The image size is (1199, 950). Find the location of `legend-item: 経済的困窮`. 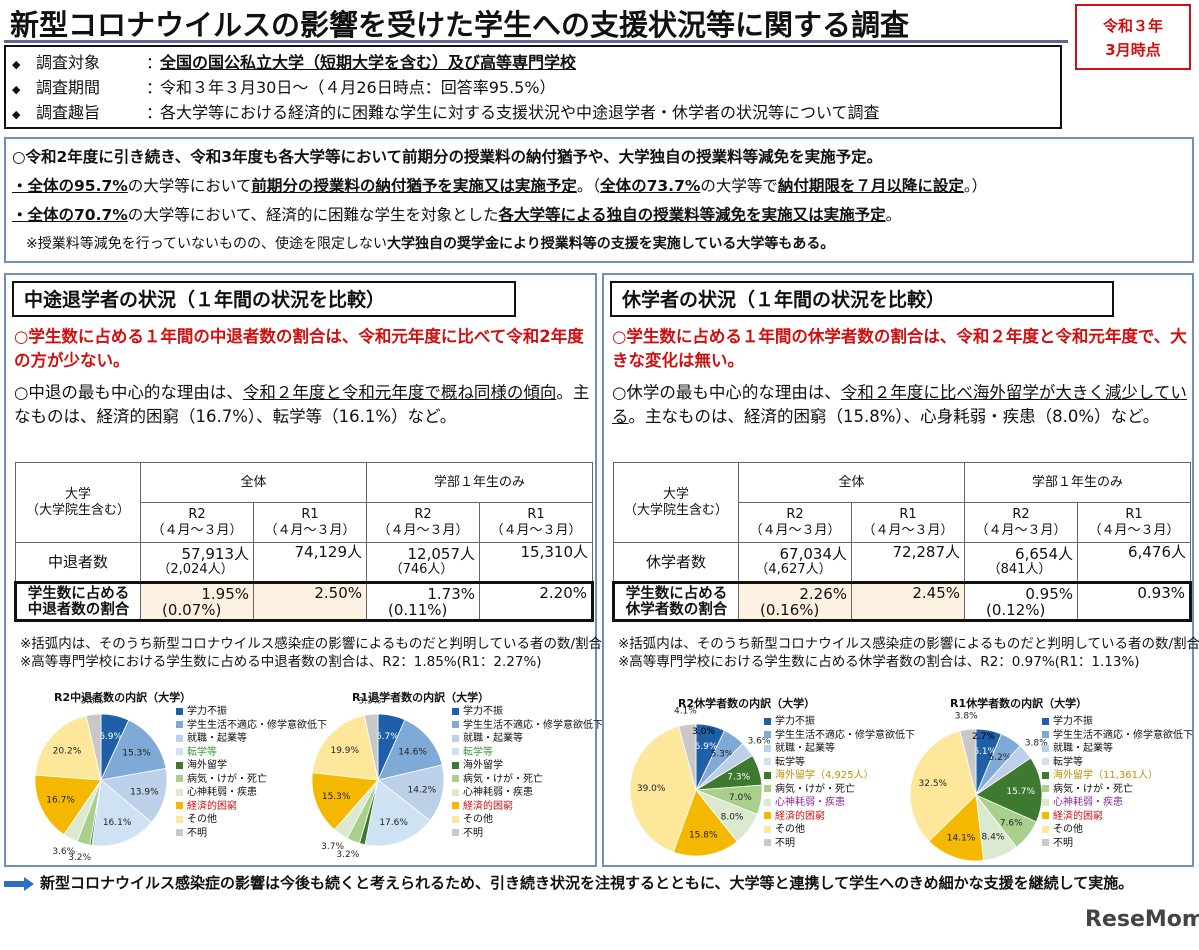

legend-item: 経済的困窮 is located at coordinates (251, 807).